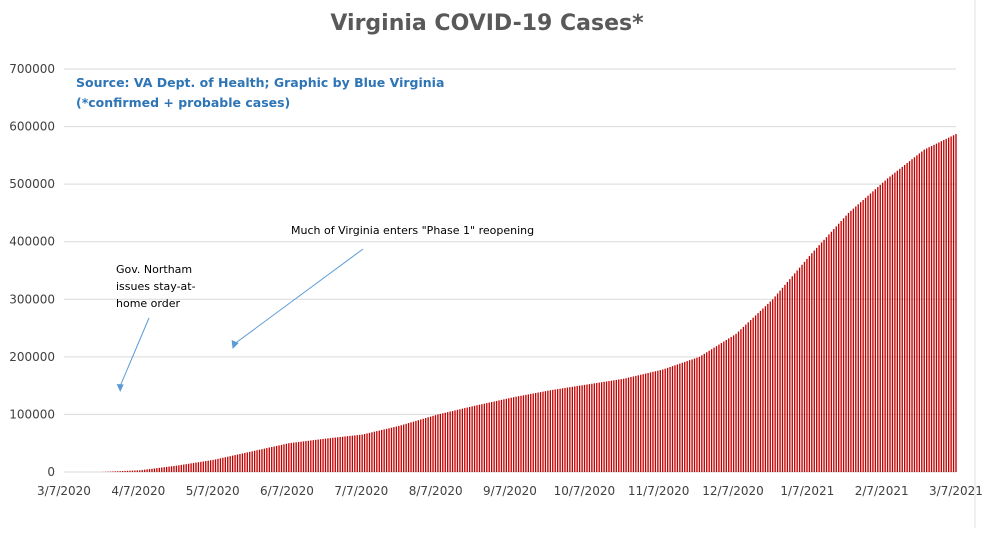 This screenshot has height=533, width=982. I want to click on y-tick-label: 0, so click(51, 472).